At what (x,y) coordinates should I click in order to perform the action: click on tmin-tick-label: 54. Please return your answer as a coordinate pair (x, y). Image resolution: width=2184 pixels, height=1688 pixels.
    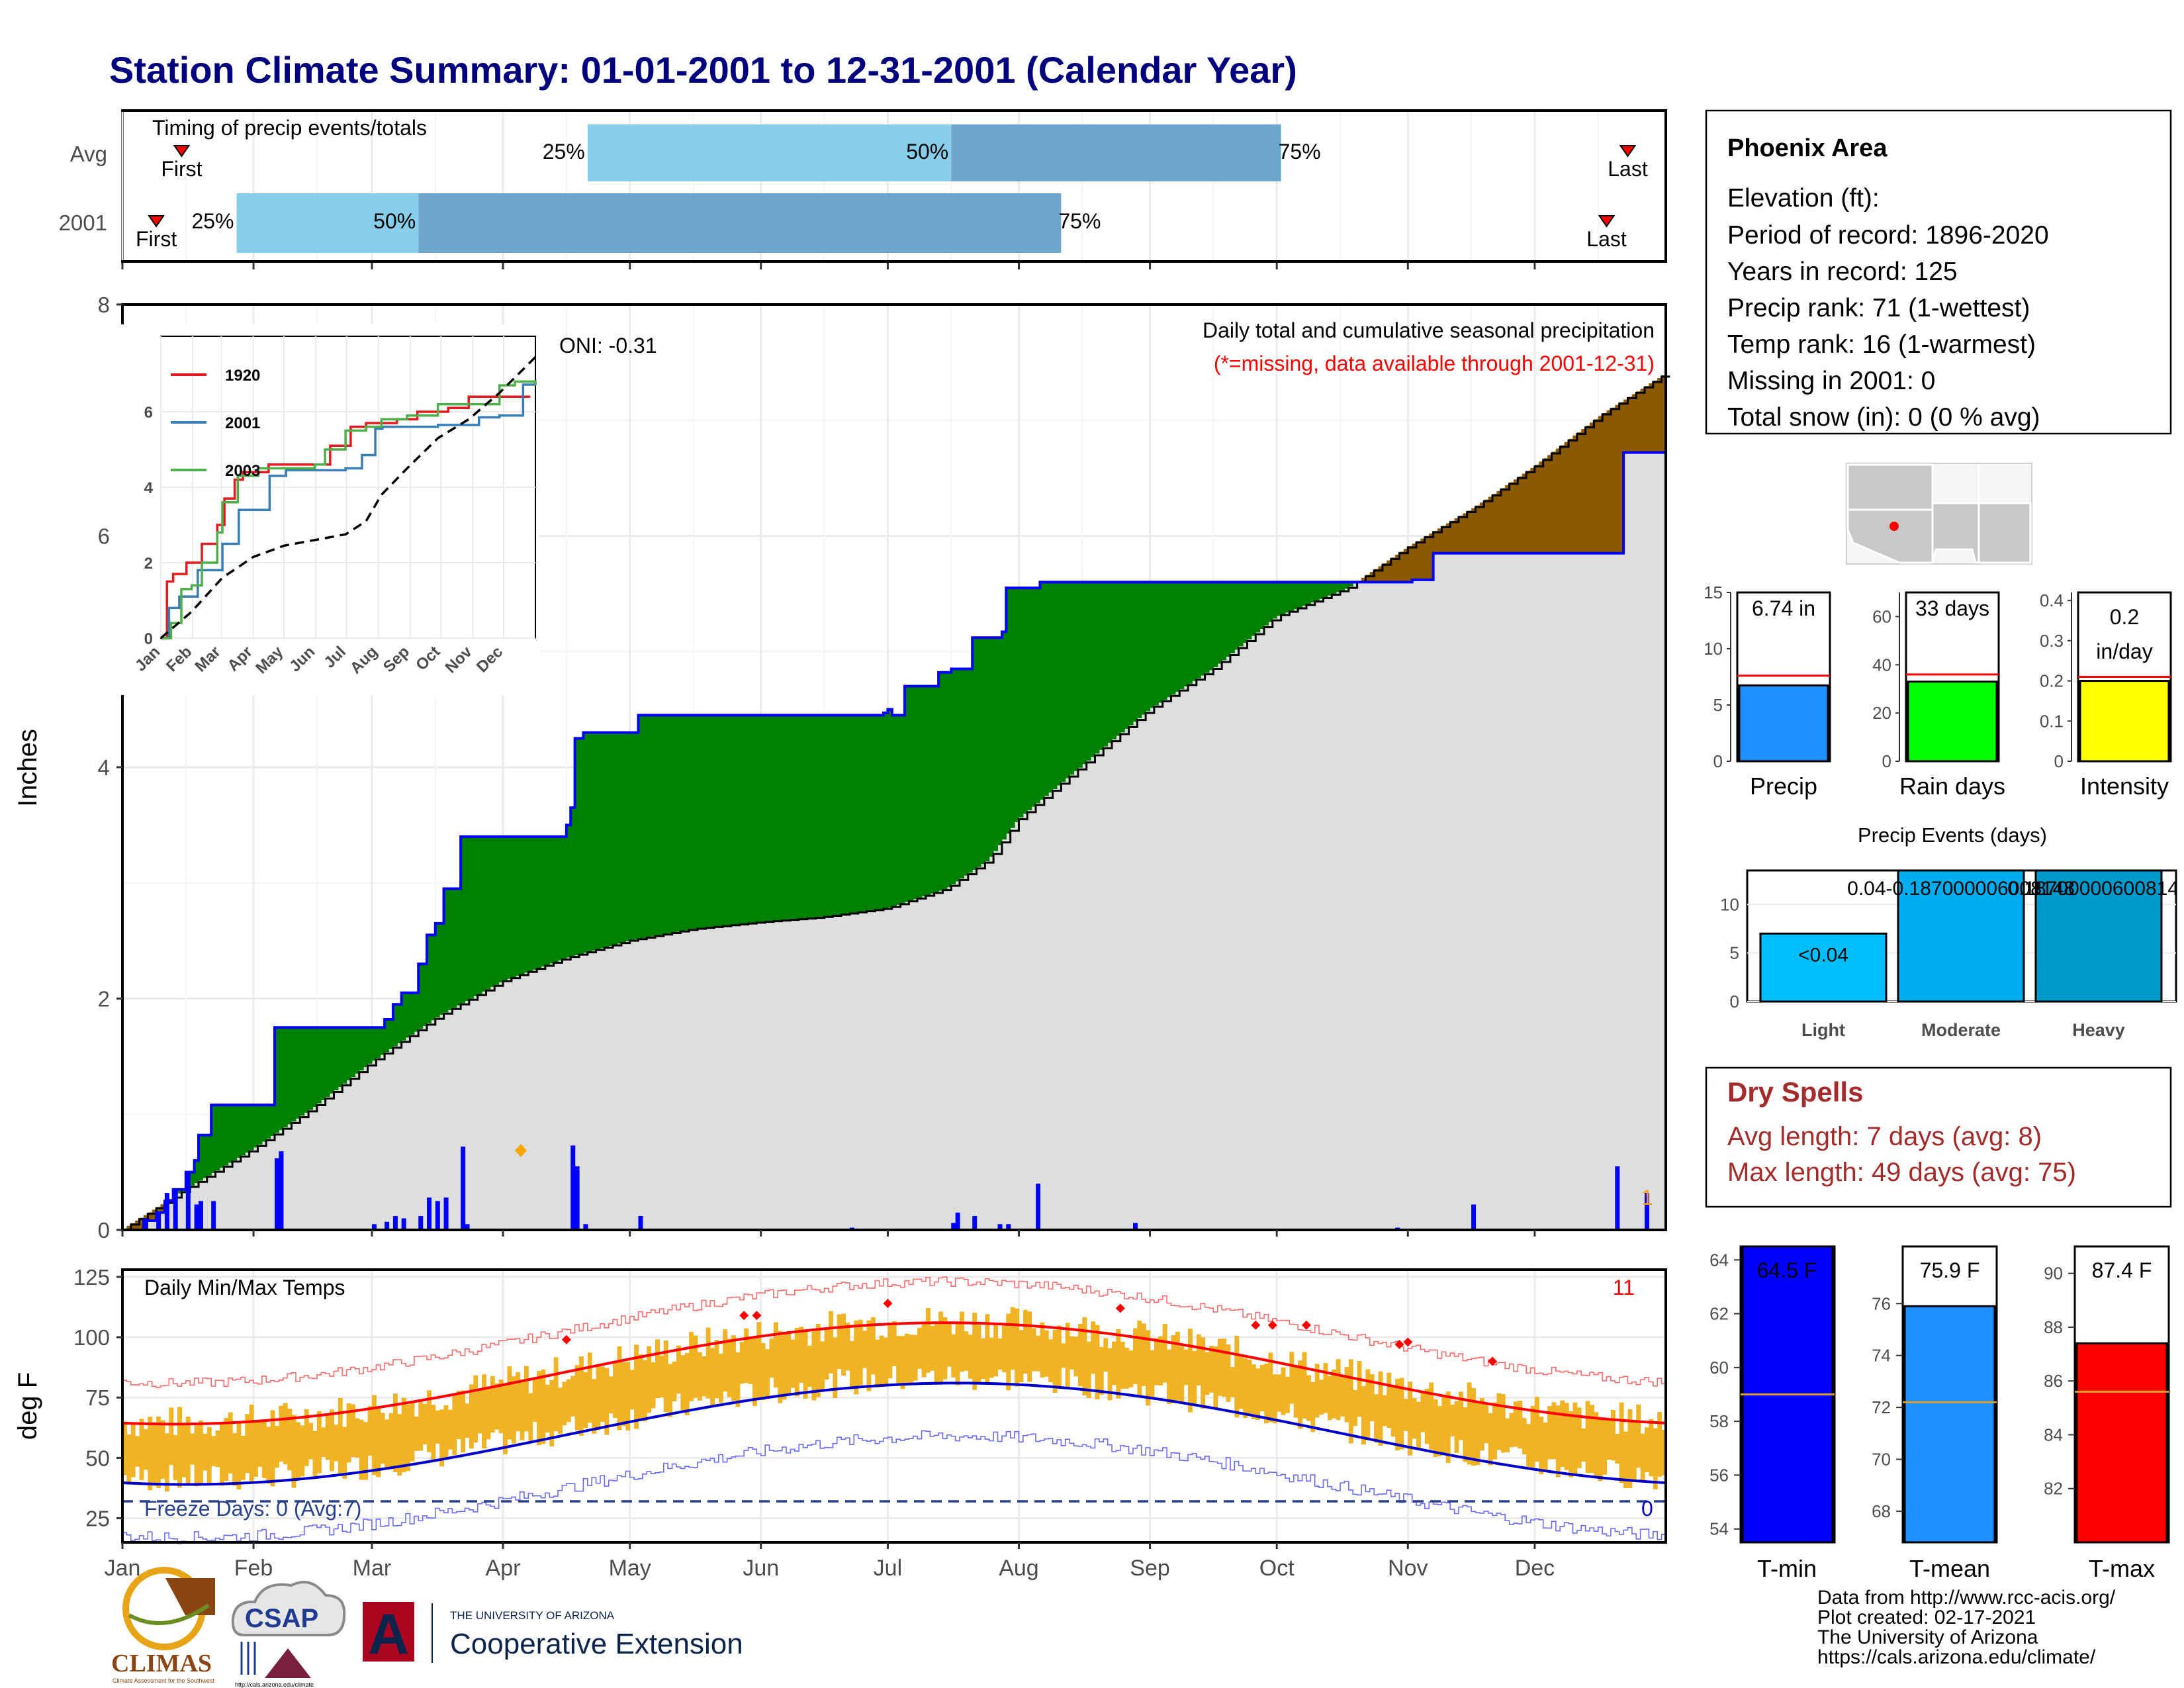
    Looking at the image, I should click on (1719, 1529).